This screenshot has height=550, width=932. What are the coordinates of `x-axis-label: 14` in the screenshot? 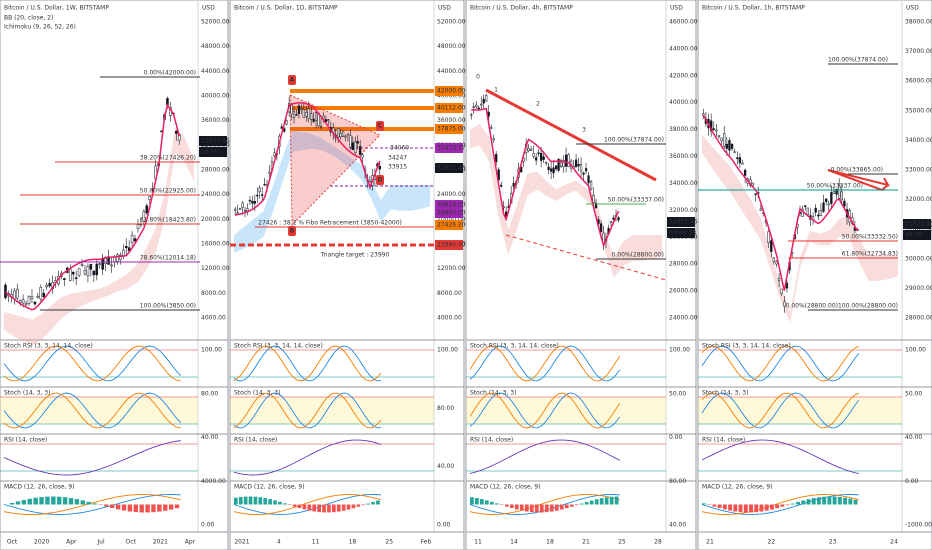 It's located at (514, 542).